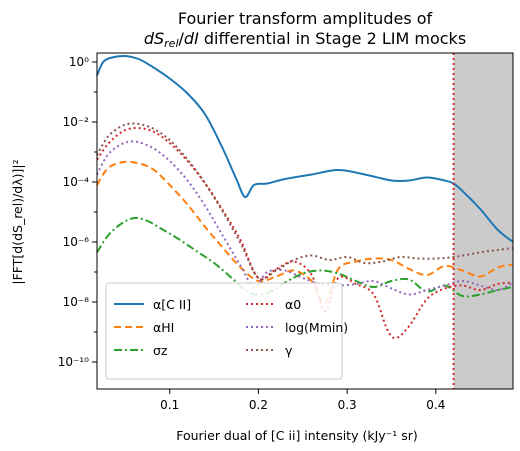 The width and height of the screenshot is (520, 451). I want to click on legend-box, so click(224, 331).